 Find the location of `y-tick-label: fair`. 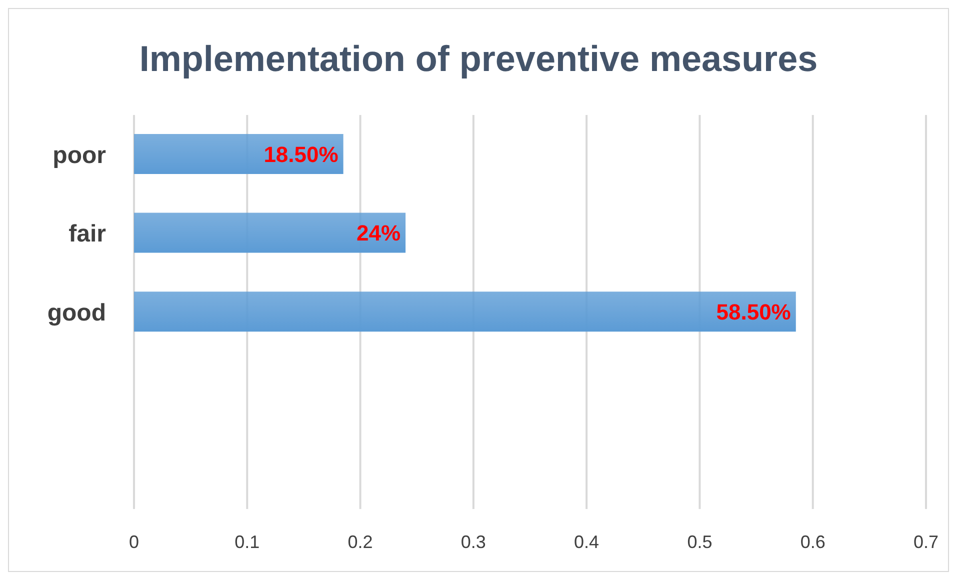

y-tick-label: fair is located at coordinates (87, 234).